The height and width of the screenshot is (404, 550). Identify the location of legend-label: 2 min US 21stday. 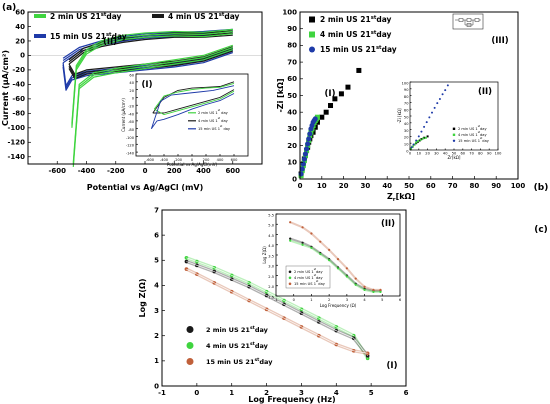
(237, 329).